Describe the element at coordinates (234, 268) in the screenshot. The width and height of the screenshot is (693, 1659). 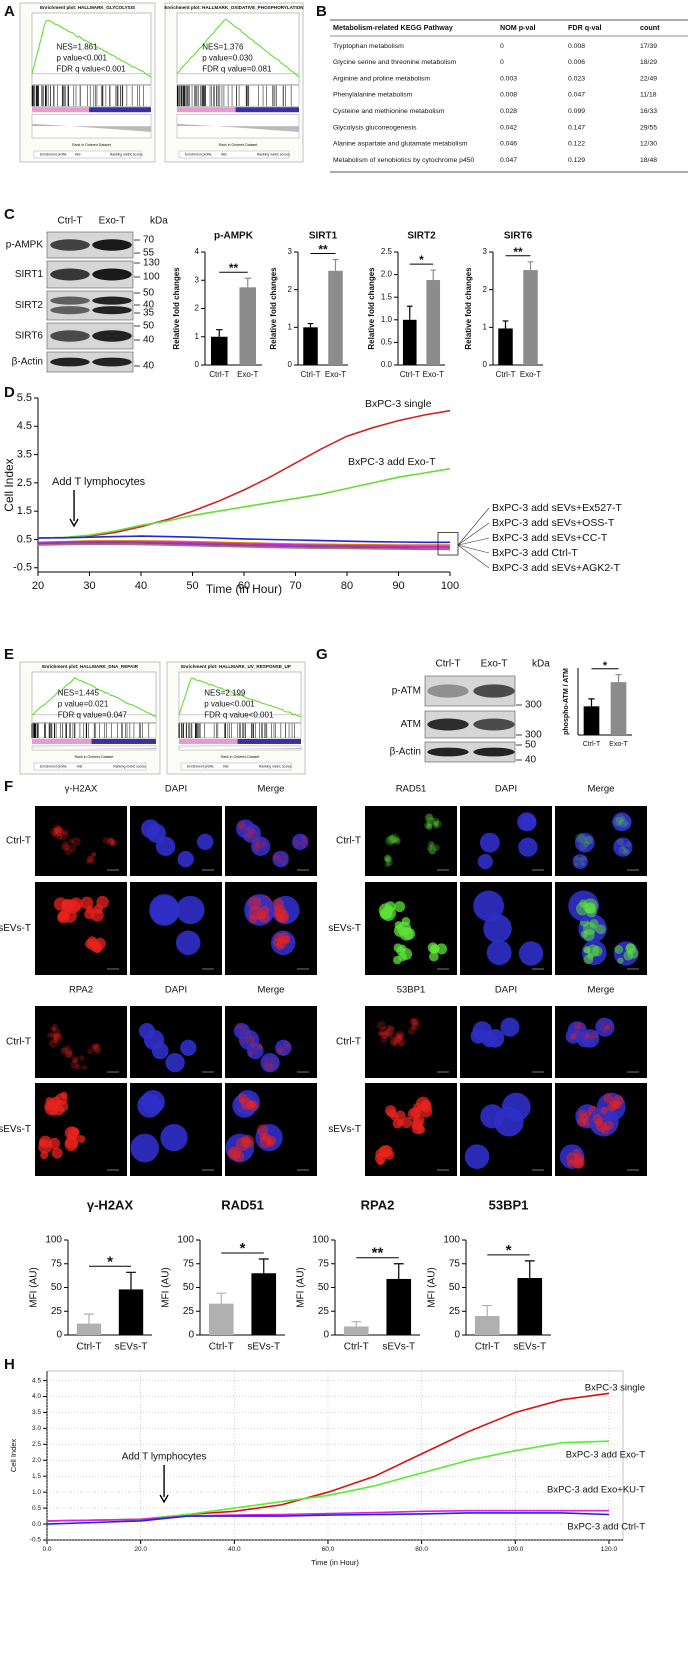
I see `significance-label: **` at that location.